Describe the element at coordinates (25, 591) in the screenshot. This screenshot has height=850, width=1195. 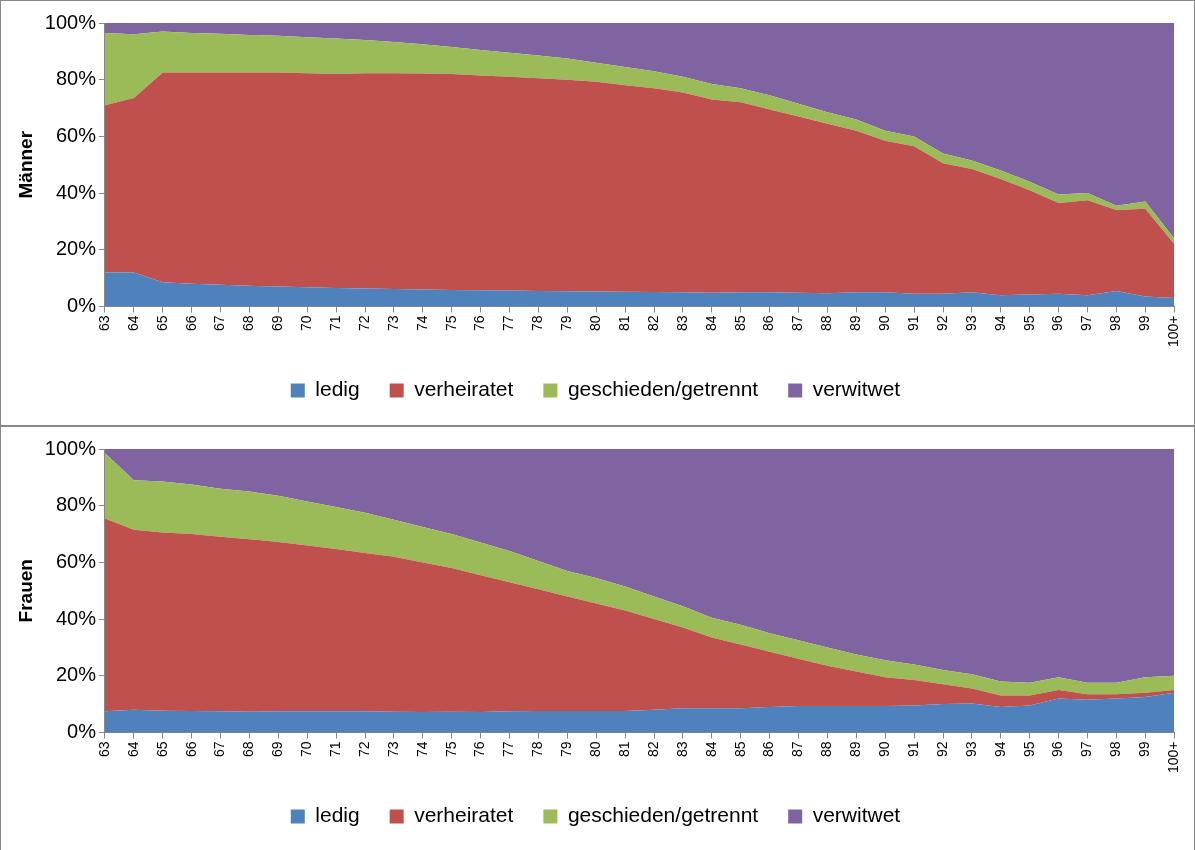
I see `y-axis-title: Frauen` at that location.